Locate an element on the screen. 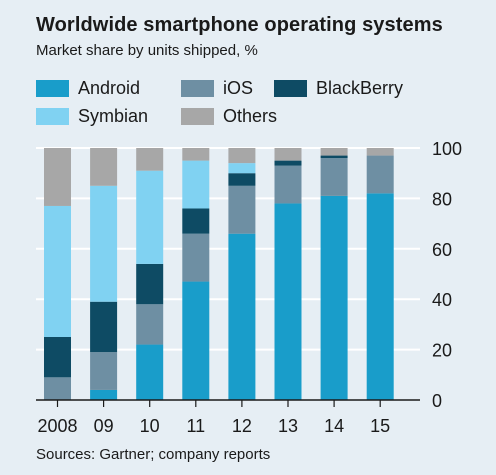 Image resolution: width=496 pixels, height=475 pixels. bar-blackberry-2008 is located at coordinates (57, 357).